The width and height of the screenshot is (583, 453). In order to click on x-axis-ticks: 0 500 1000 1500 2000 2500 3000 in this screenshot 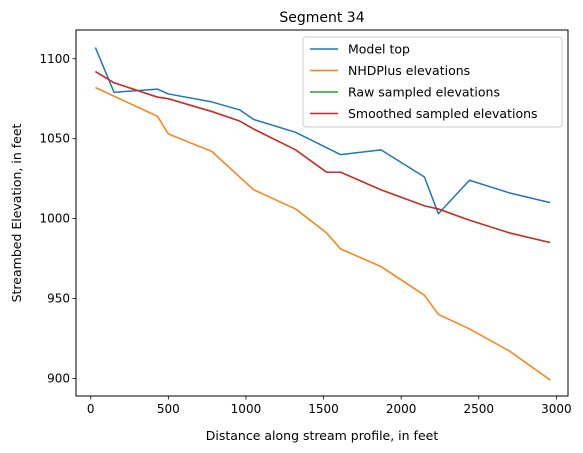, I will do `click(329, 406)`.